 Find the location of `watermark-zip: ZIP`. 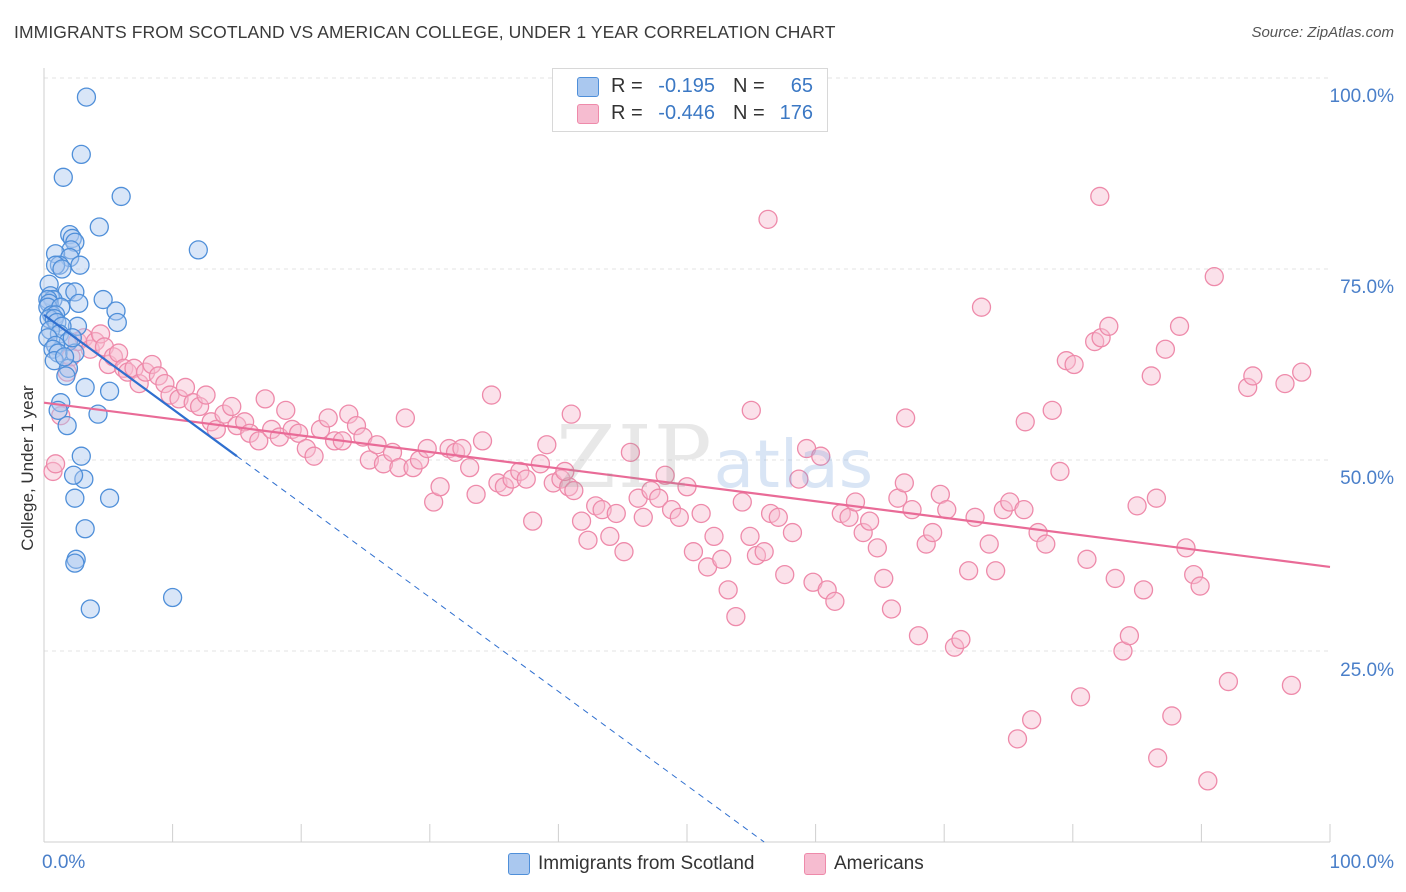

watermark-zip: ZIP is located at coordinates (635, 458).